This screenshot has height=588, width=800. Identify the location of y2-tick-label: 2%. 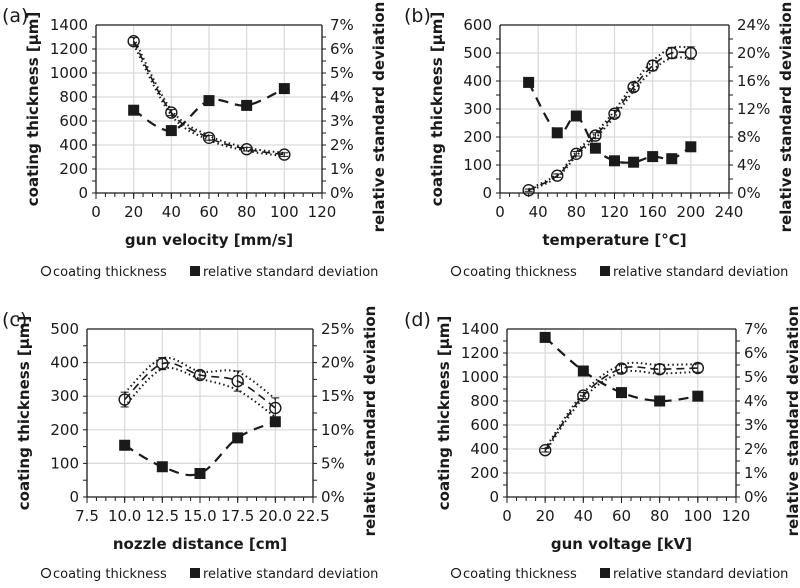
(756, 449).